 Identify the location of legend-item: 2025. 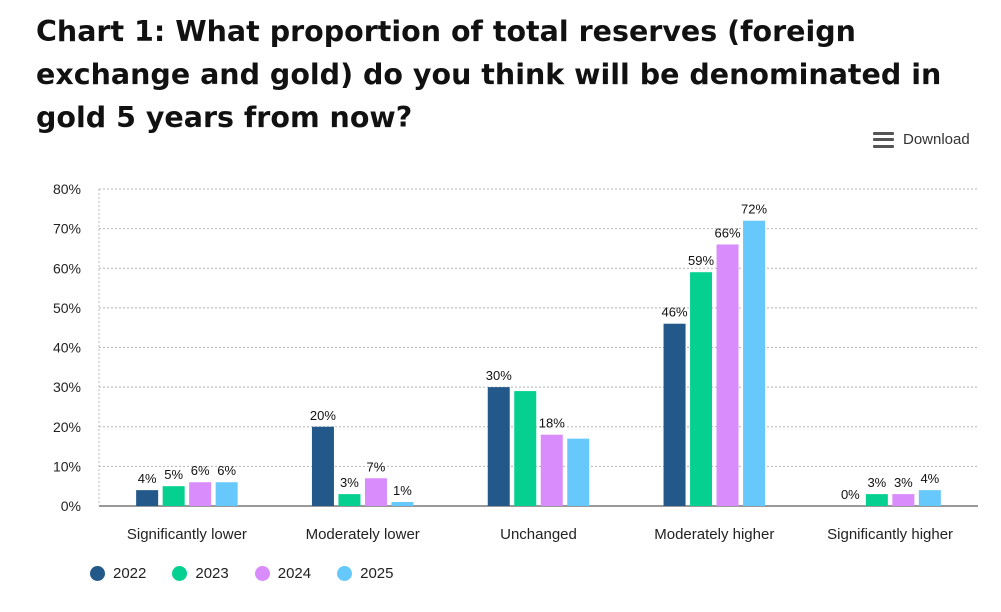
(365, 573).